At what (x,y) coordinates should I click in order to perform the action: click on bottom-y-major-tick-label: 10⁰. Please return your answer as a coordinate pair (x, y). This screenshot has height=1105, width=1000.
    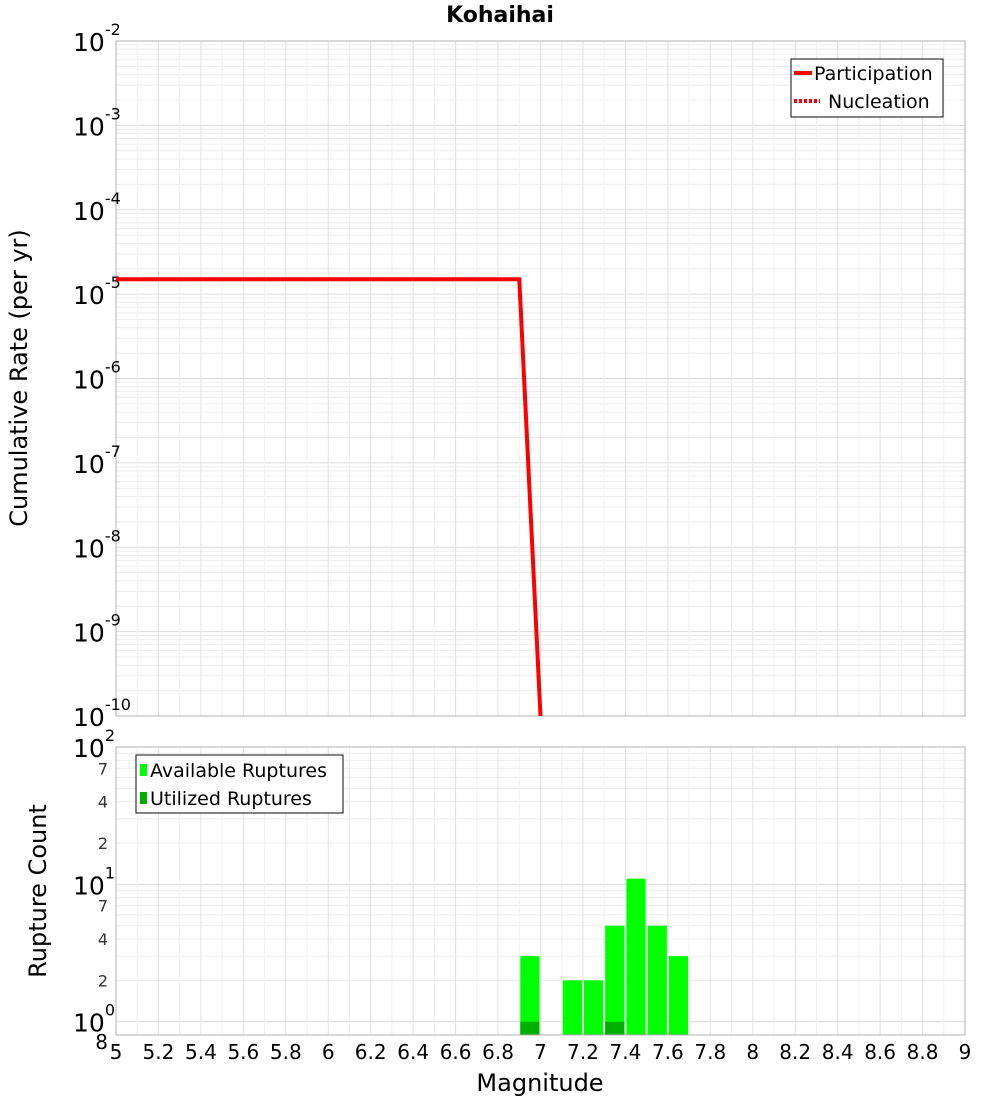
    Looking at the image, I should click on (94, 1019).